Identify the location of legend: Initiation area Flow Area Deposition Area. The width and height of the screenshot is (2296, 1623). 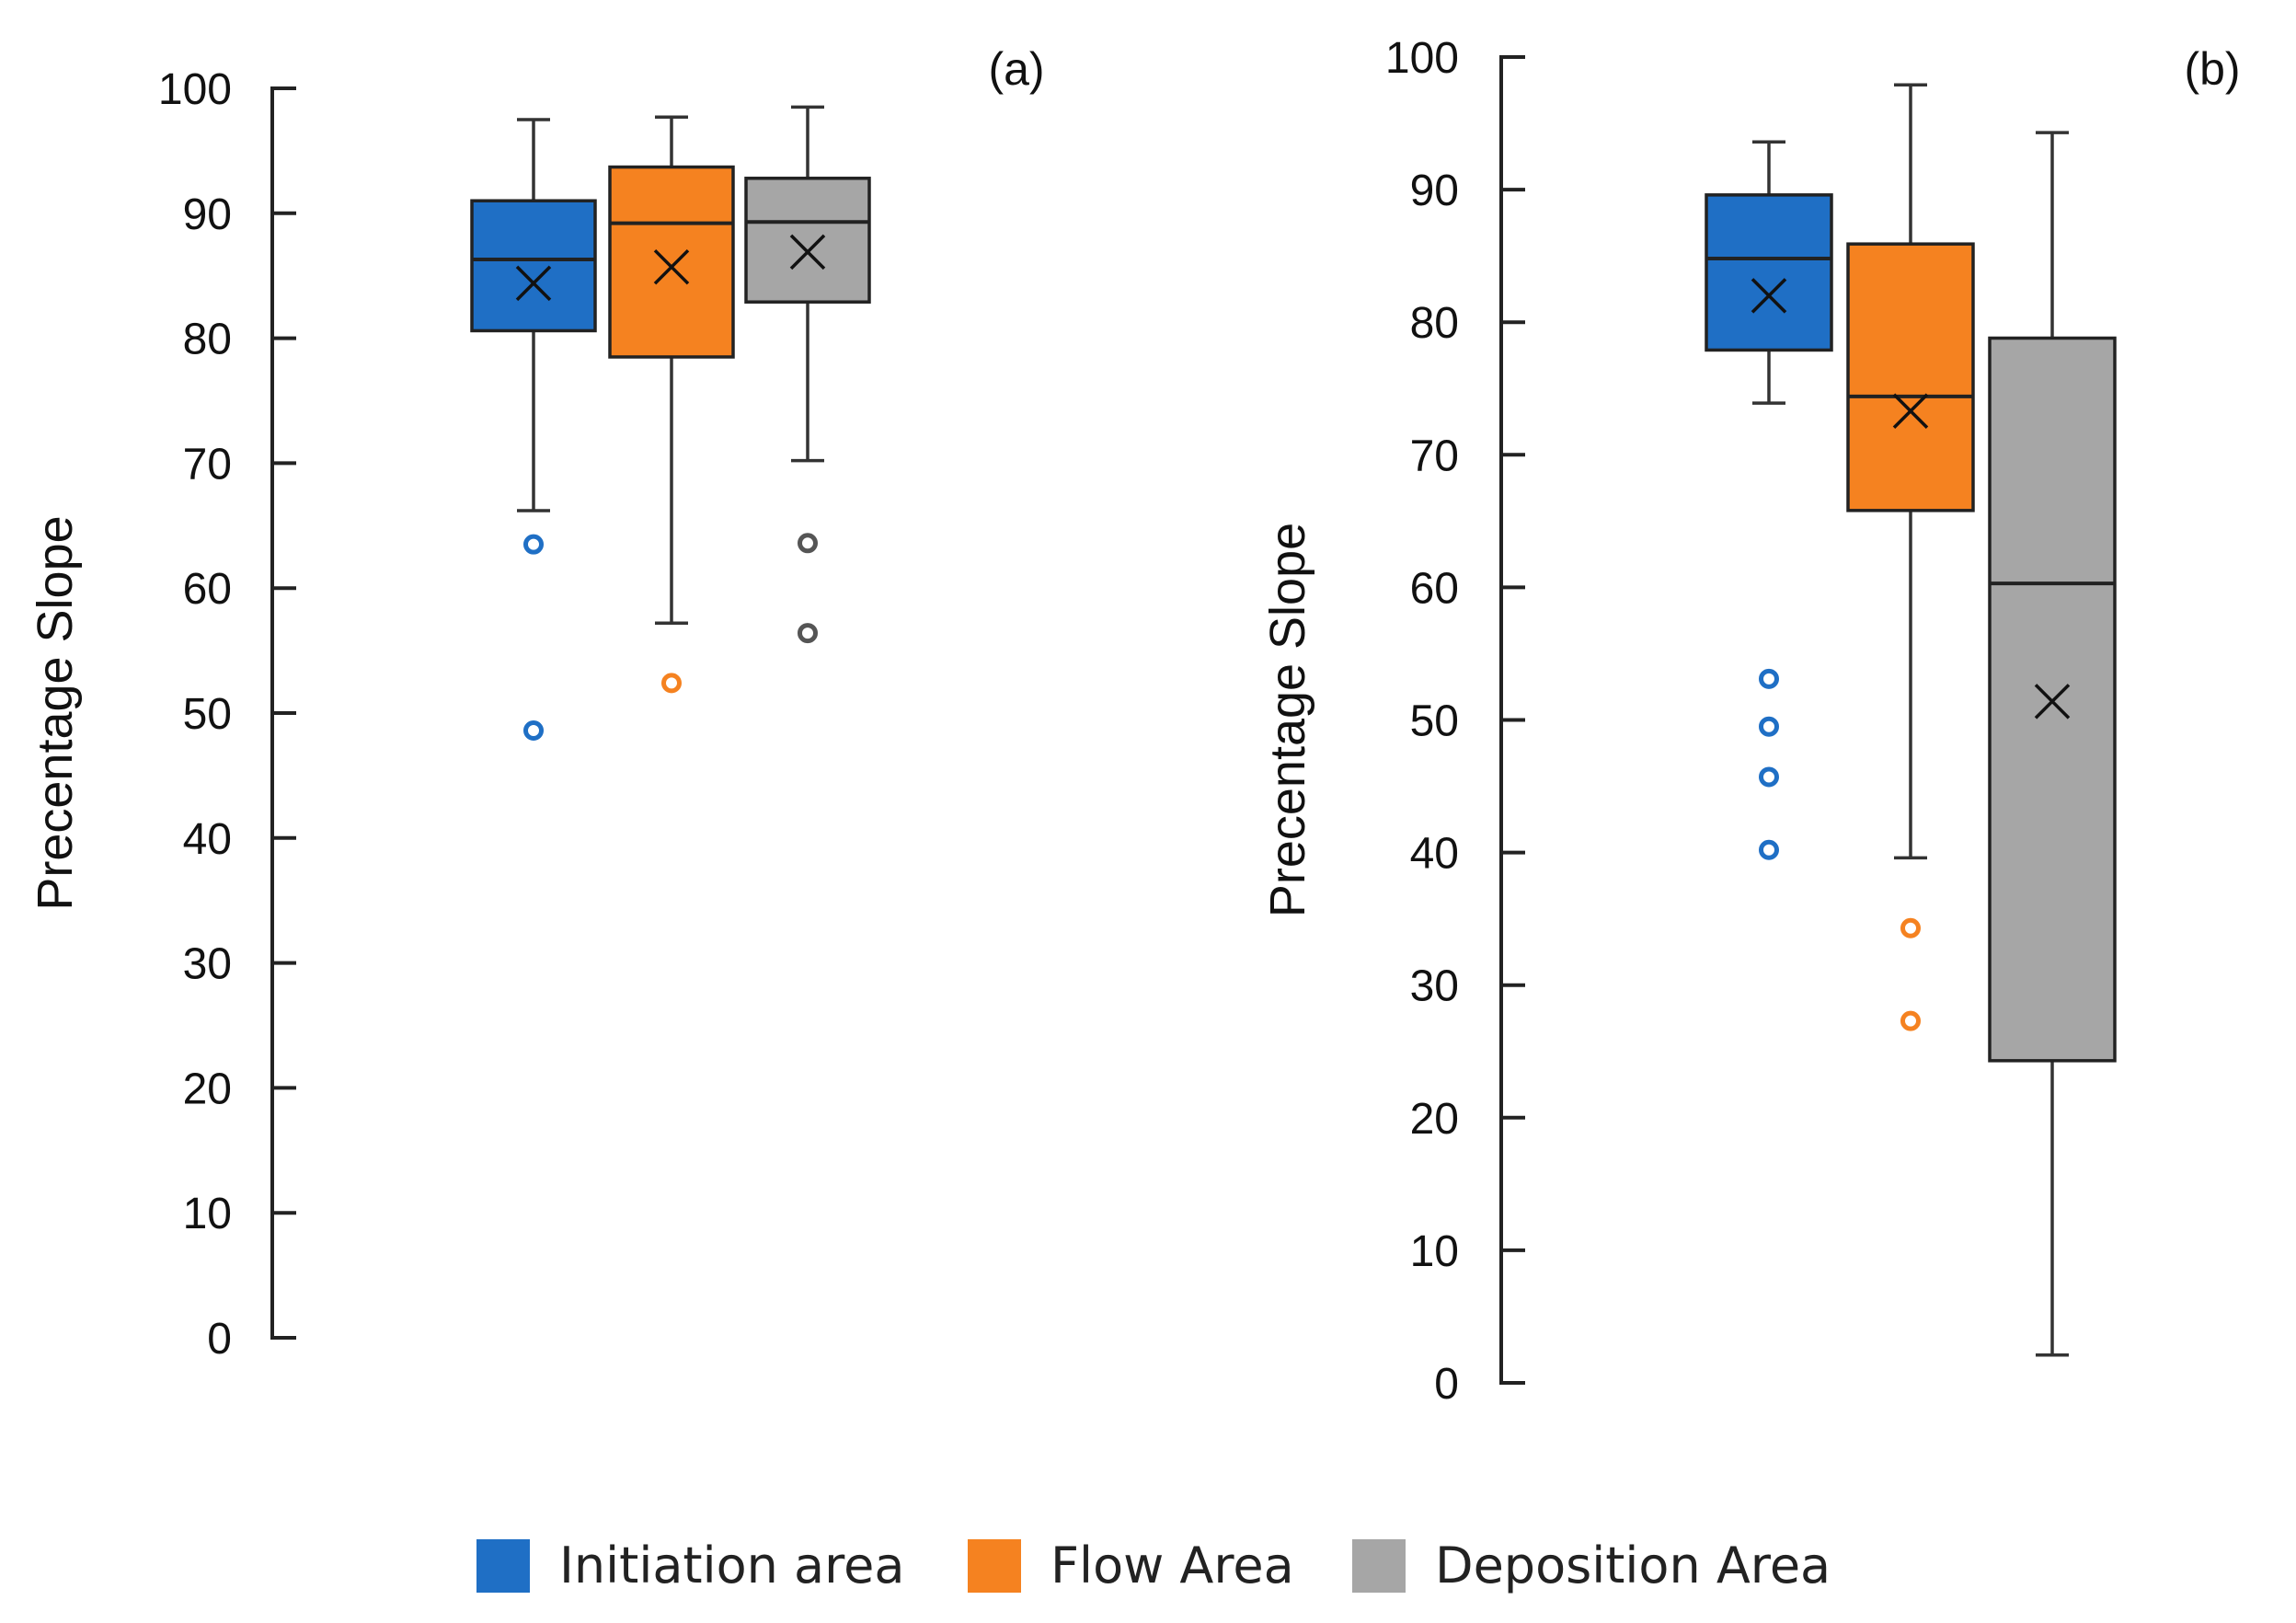
(1153, 1565).